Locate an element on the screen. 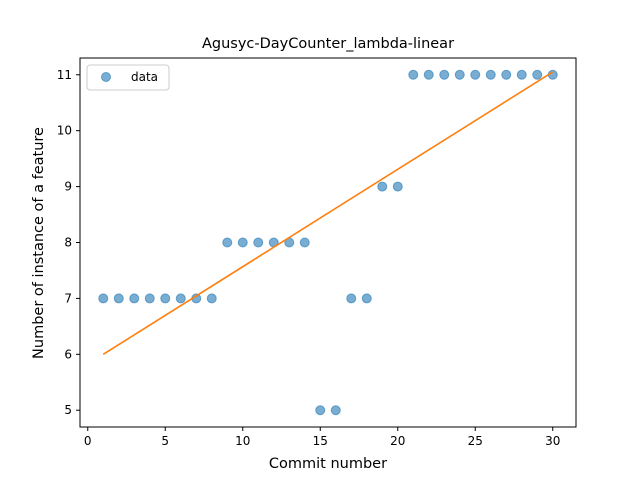 This screenshot has height=480, width=640. x-tick-label: 15 is located at coordinates (320, 441).